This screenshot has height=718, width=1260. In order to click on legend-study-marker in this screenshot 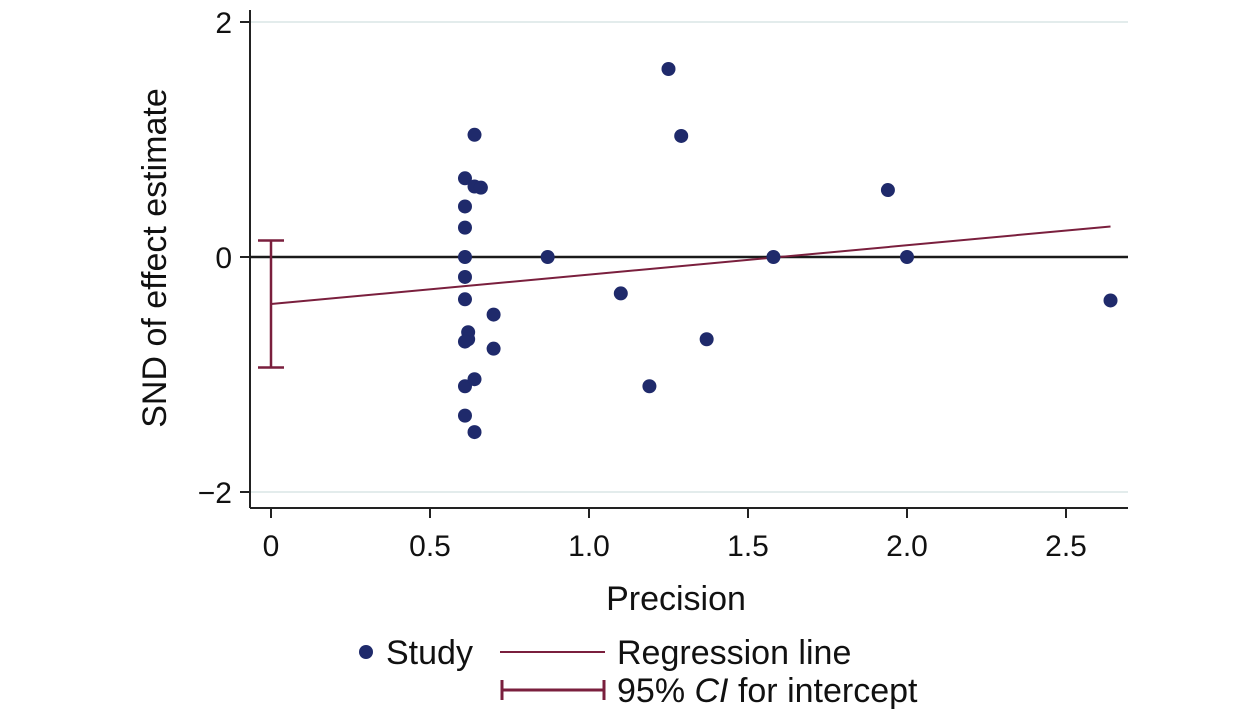, I will do `click(366, 652)`.